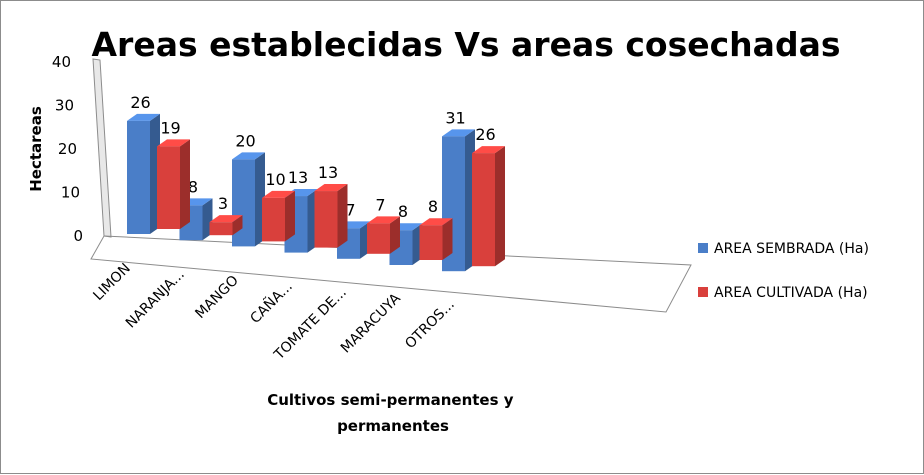 The image size is (924, 475). I want to click on data-label: 31, so click(455, 117).